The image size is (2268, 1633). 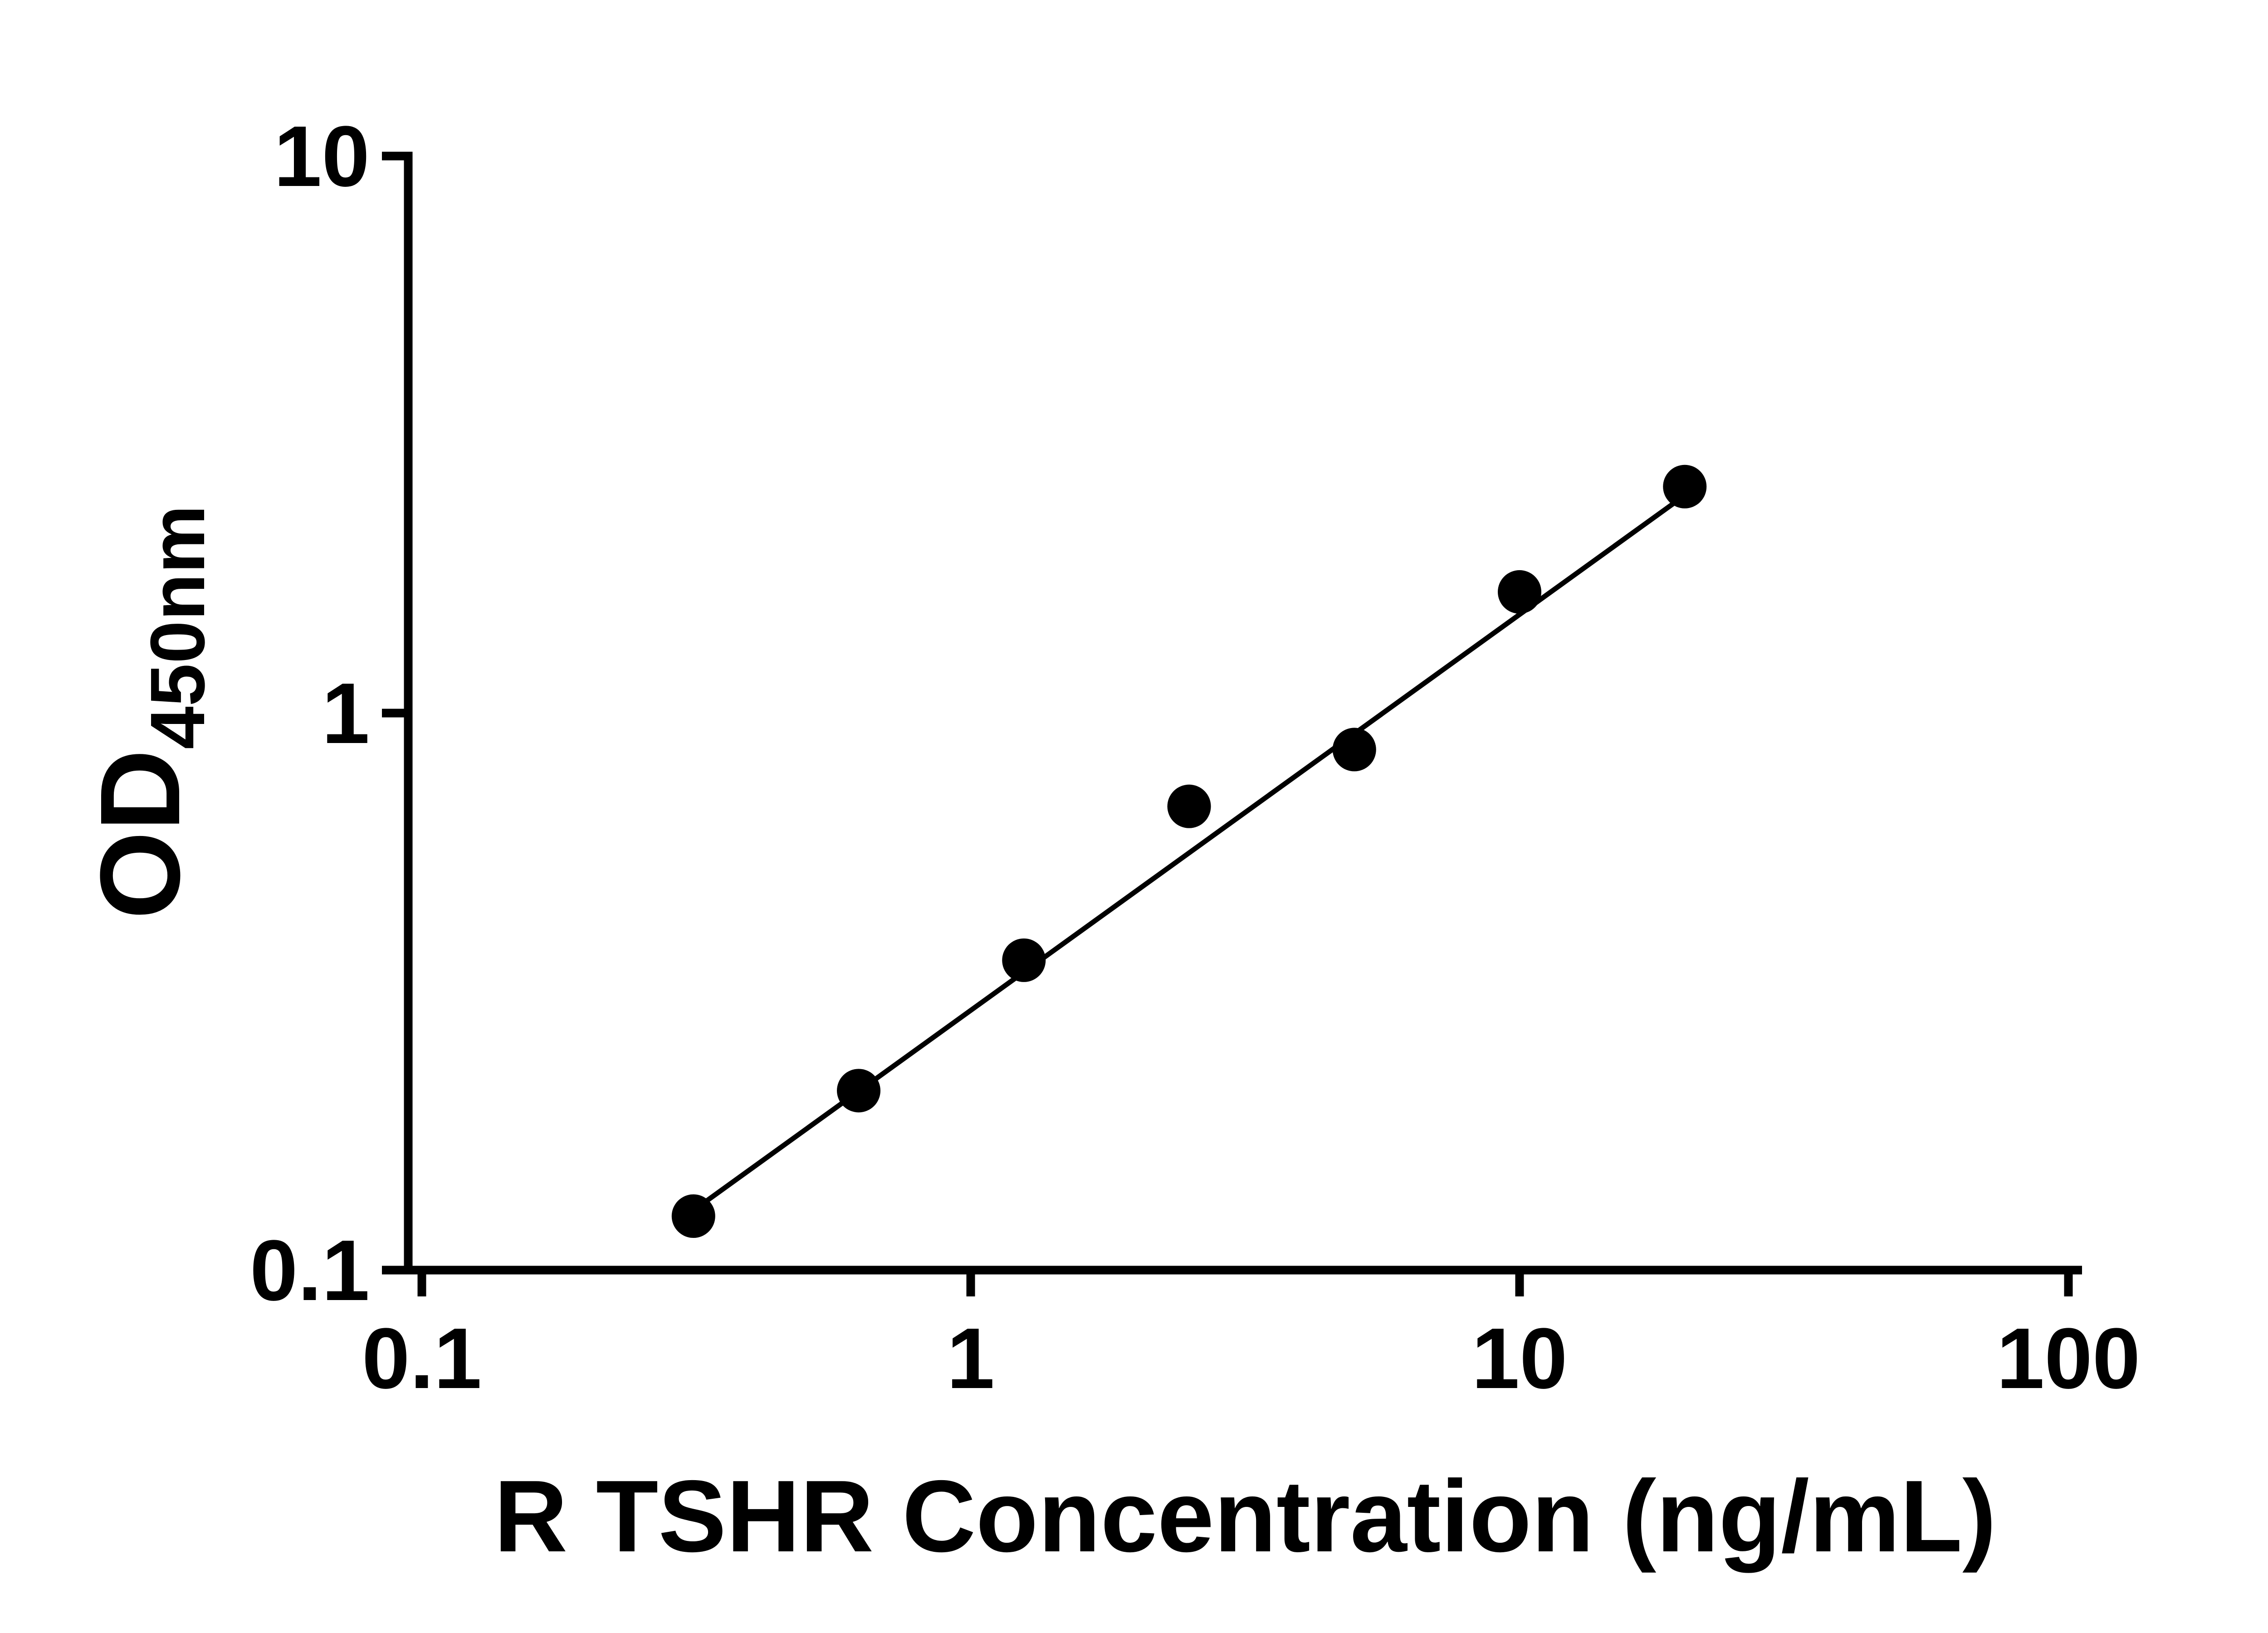 What do you see at coordinates (140, 834) in the screenshot?
I see `y-axis-title-main: OD` at bounding box center [140, 834].